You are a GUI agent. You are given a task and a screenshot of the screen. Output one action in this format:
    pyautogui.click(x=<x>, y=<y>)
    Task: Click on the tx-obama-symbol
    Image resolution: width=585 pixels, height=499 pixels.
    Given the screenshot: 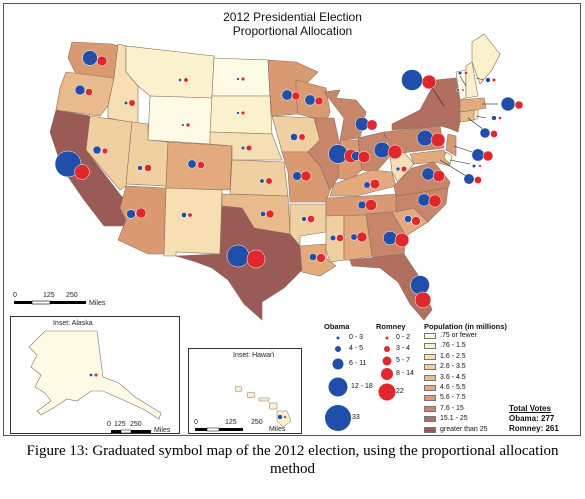 What is the action you would take?
    pyautogui.click(x=238, y=256)
    